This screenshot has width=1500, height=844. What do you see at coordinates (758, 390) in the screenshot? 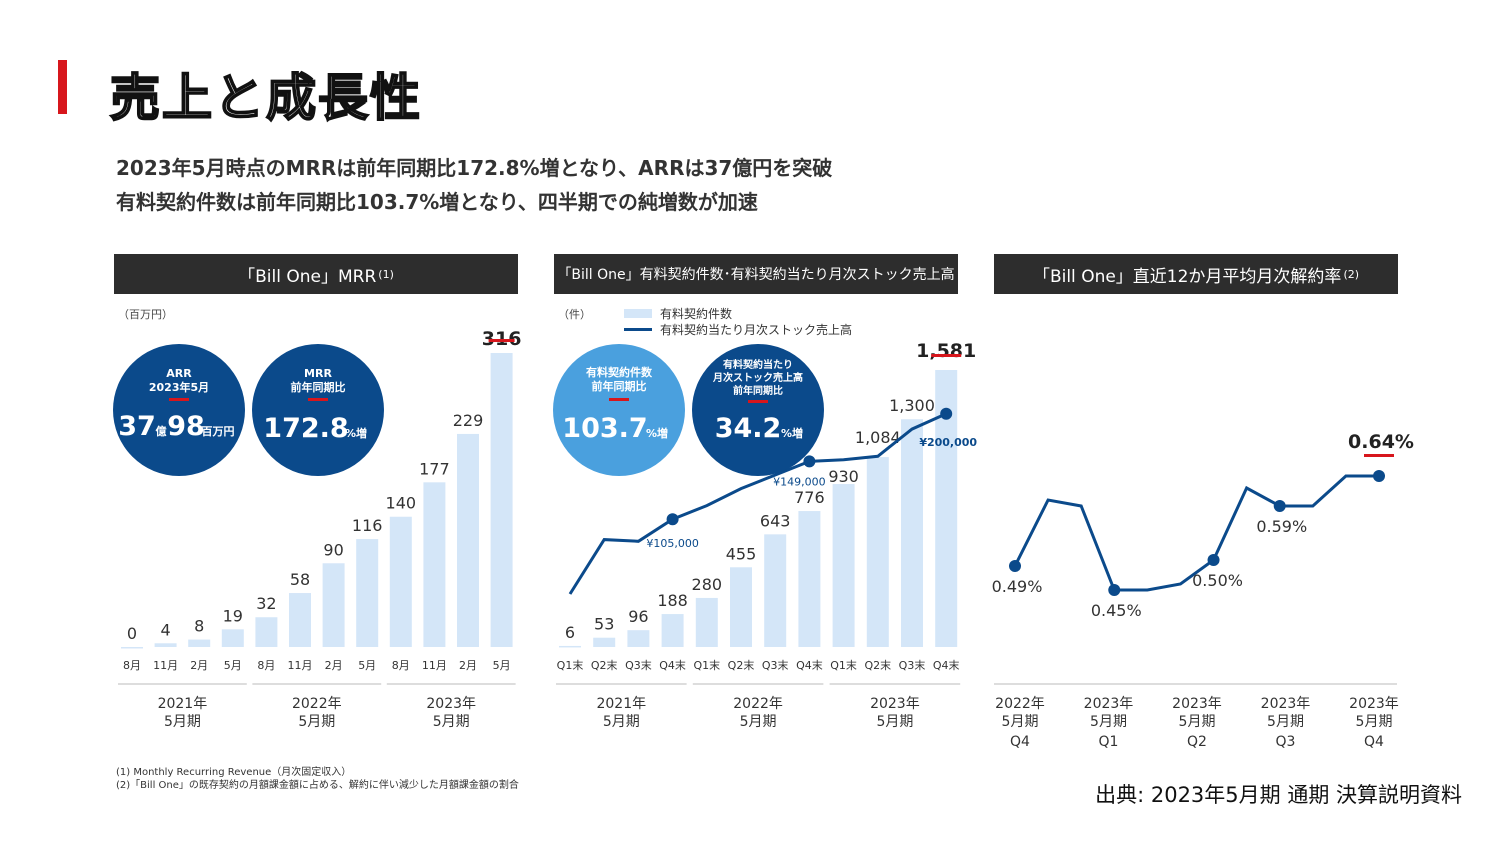
I see `stock-circle-title: 前年同期比` at bounding box center [758, 390].